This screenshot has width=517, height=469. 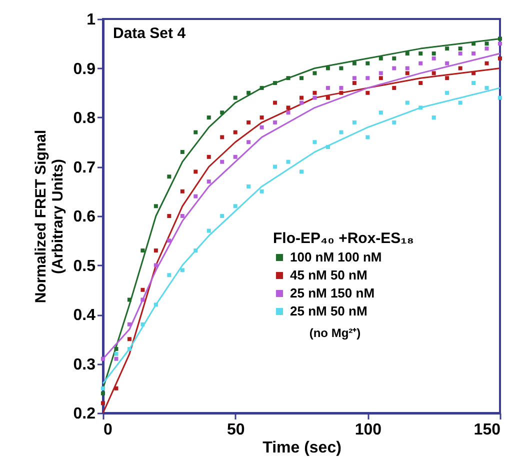 What do you see at coordinates (108, 430) in the screenshot?
I see `x-tick-label: 0` at bounding box center [108, 430].